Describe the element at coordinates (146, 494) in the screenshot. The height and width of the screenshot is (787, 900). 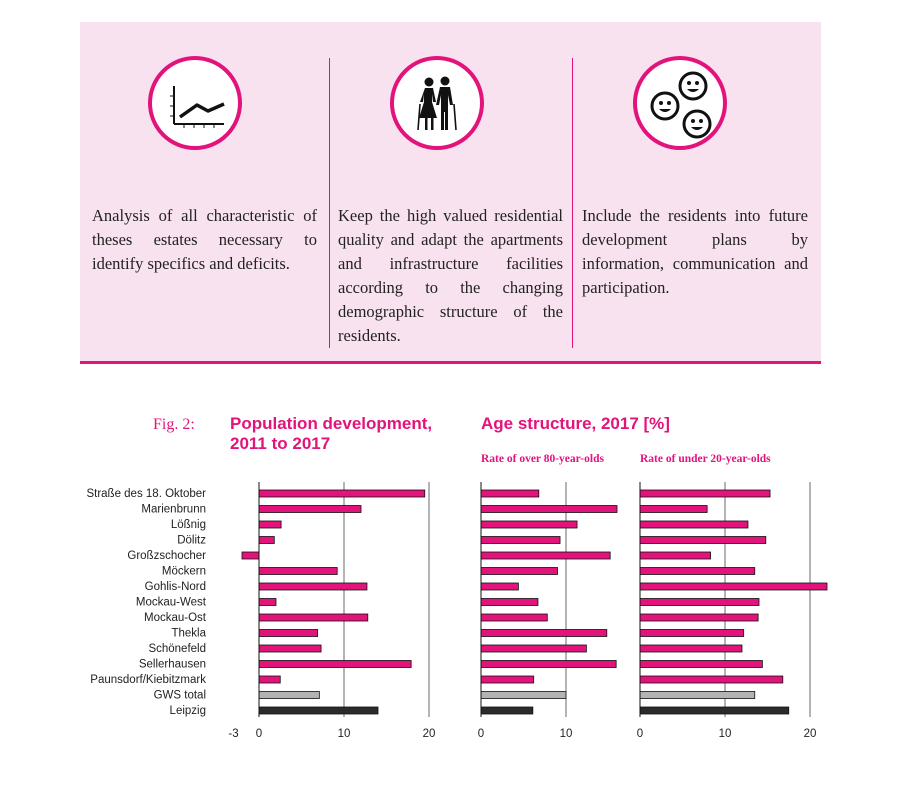
I see `category-label: Straße des 18. Oktober` at that location.